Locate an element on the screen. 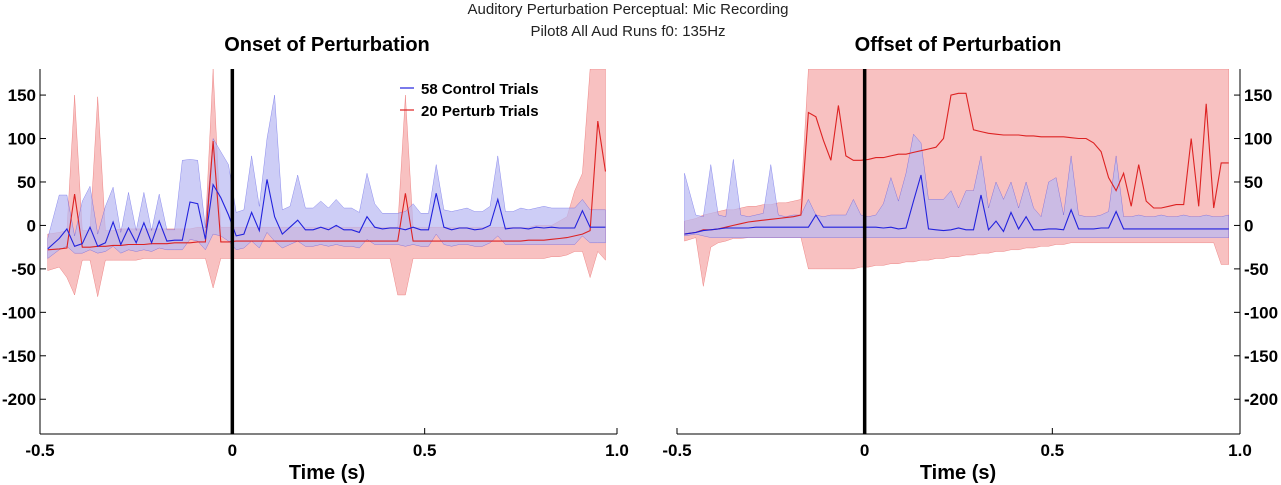 Image resolution: width=1281 pixels, height=485 pixels. onset-y-tick-label: 100 is located at coordinates (22, 139).